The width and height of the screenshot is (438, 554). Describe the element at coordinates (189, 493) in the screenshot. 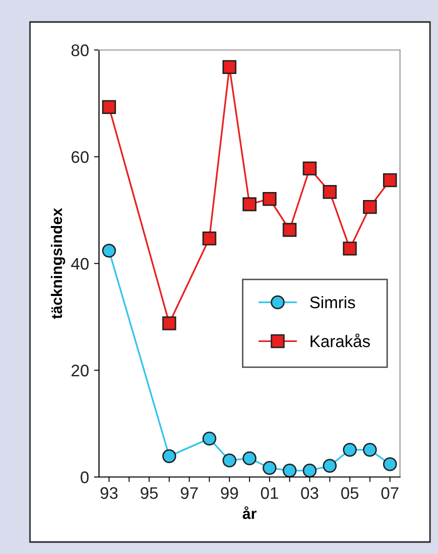

I see `x-tick-label: 97` at that location.